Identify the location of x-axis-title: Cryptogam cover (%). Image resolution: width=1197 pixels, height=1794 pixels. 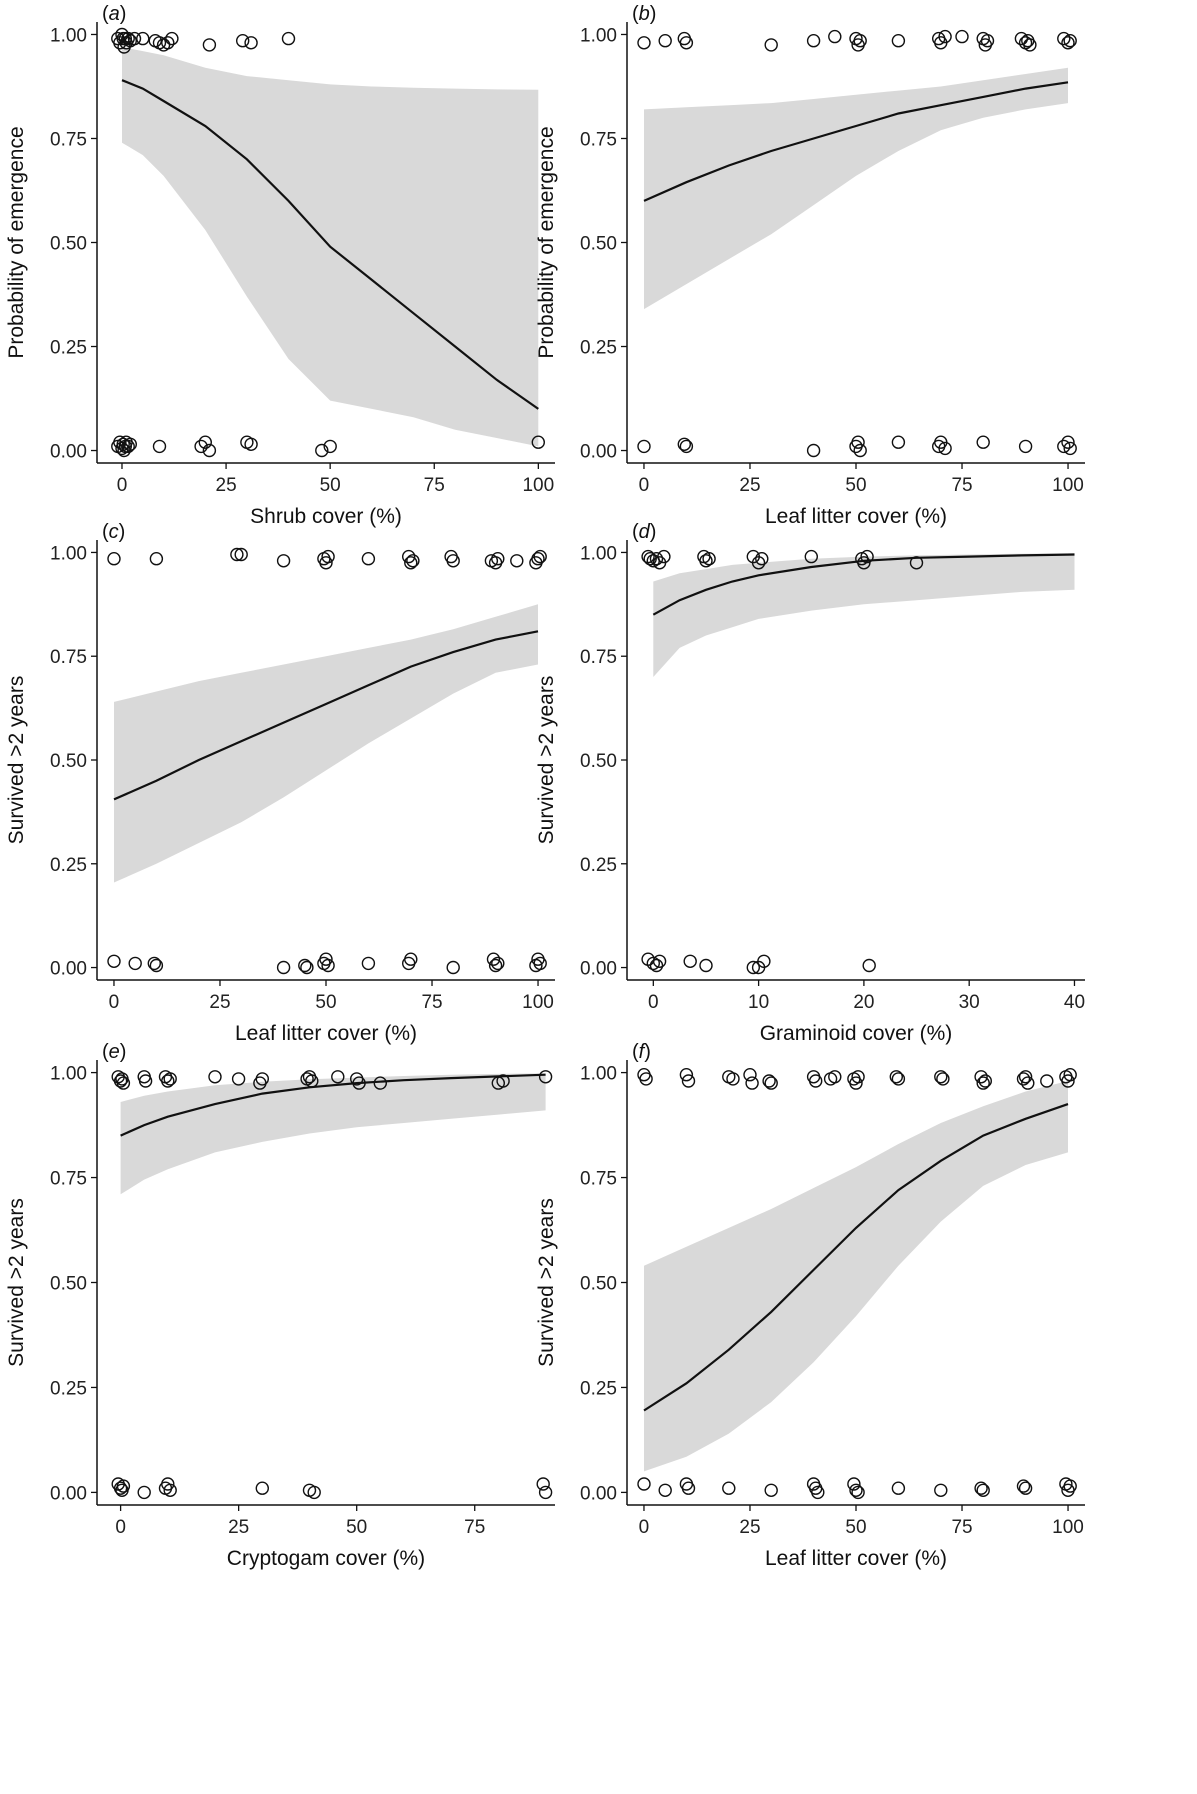
(326, 1558).